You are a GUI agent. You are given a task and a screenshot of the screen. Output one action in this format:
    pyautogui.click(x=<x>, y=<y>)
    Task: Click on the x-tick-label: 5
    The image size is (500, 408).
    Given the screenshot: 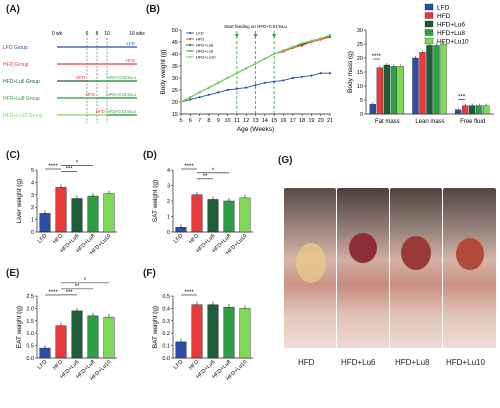 What is the action you would take?
    pyautogui.click(x=180, y=121)
    